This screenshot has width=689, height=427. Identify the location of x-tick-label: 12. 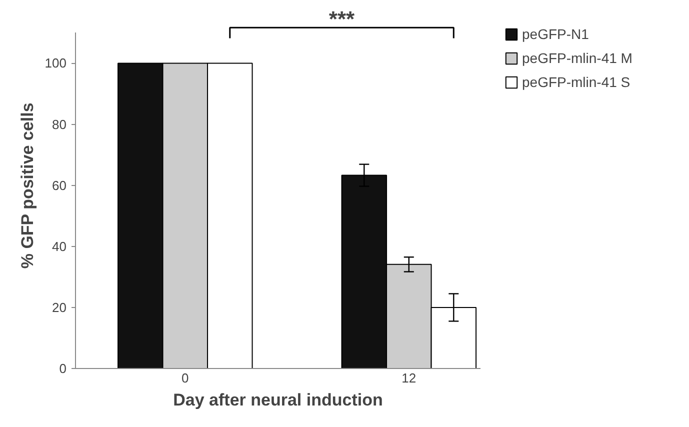
(409, 378).